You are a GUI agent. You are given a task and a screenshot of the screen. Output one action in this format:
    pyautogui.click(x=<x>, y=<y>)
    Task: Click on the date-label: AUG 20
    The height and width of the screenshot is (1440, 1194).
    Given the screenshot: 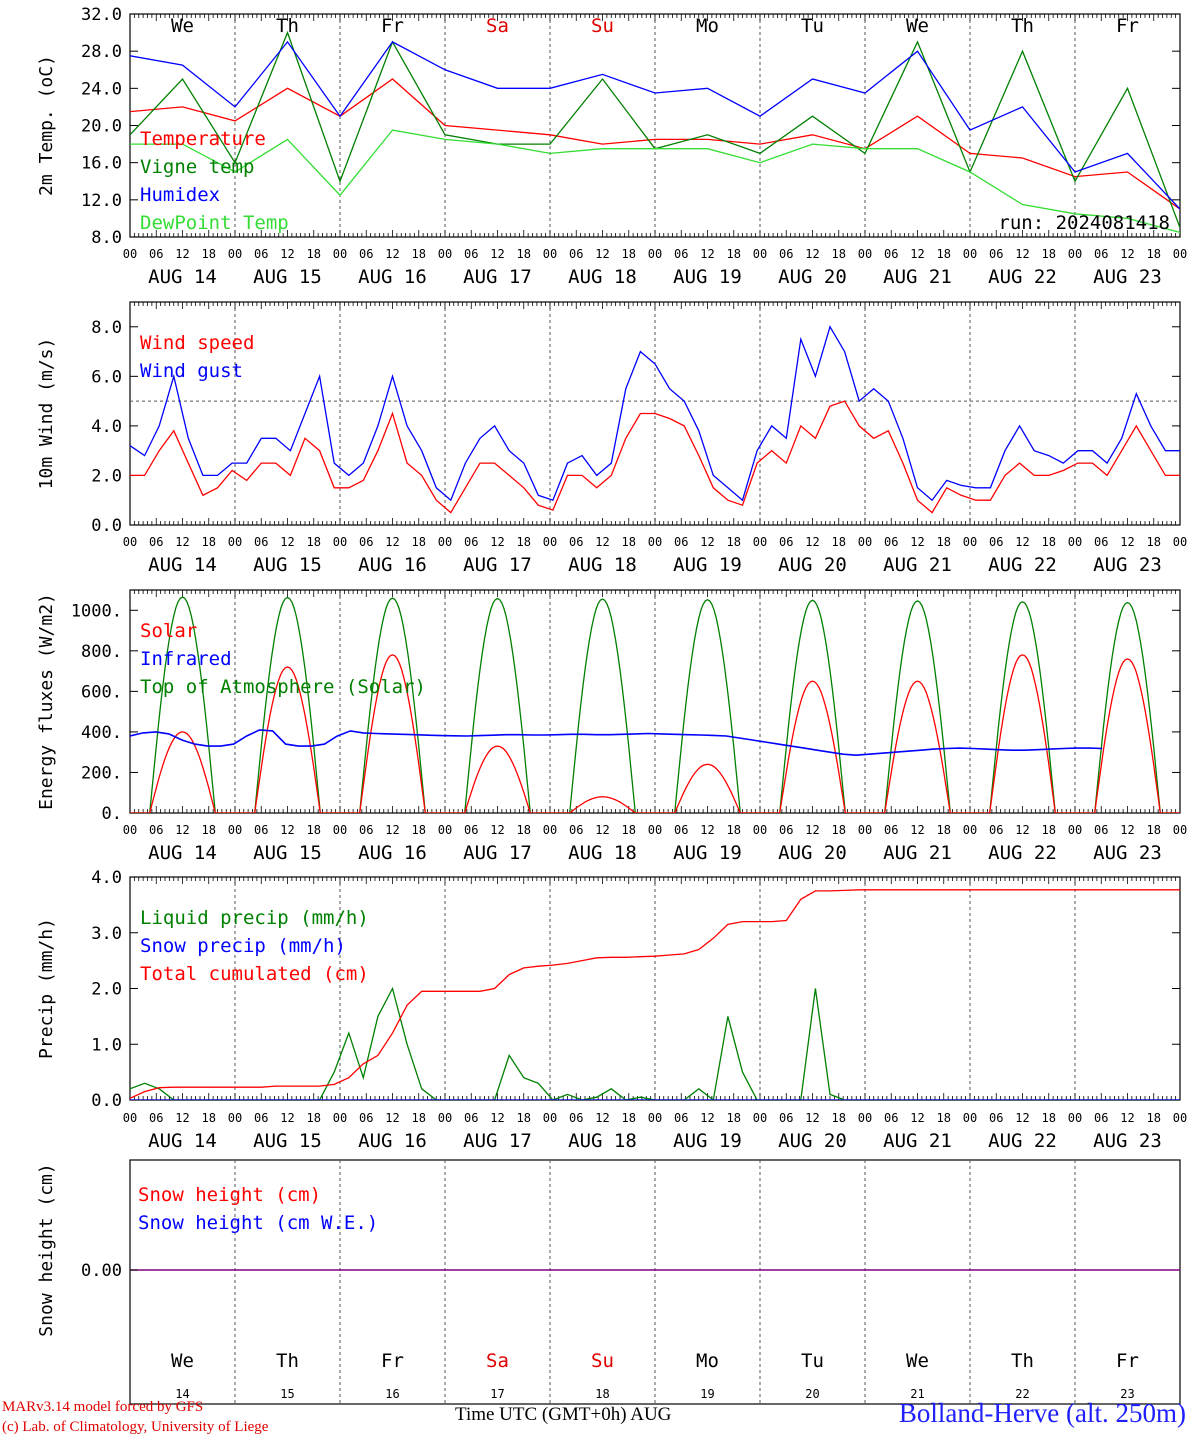 What is the action you would take?
    pyautogui.click(x=812, y=565)
    